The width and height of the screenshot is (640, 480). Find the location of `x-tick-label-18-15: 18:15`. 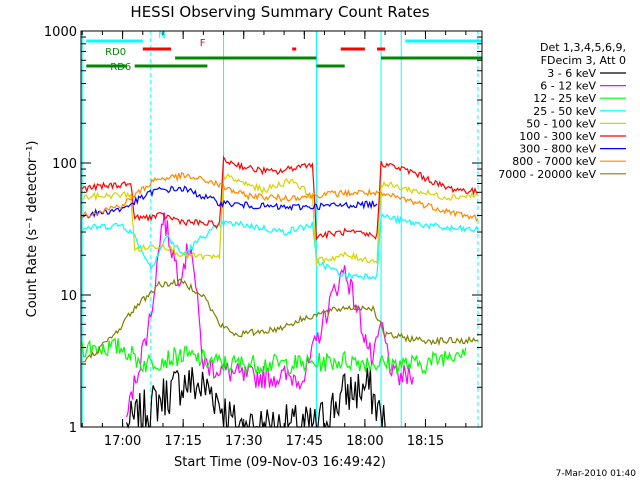

x-tick-label-18-15: 18:15 is located at coordinates (425, 441).